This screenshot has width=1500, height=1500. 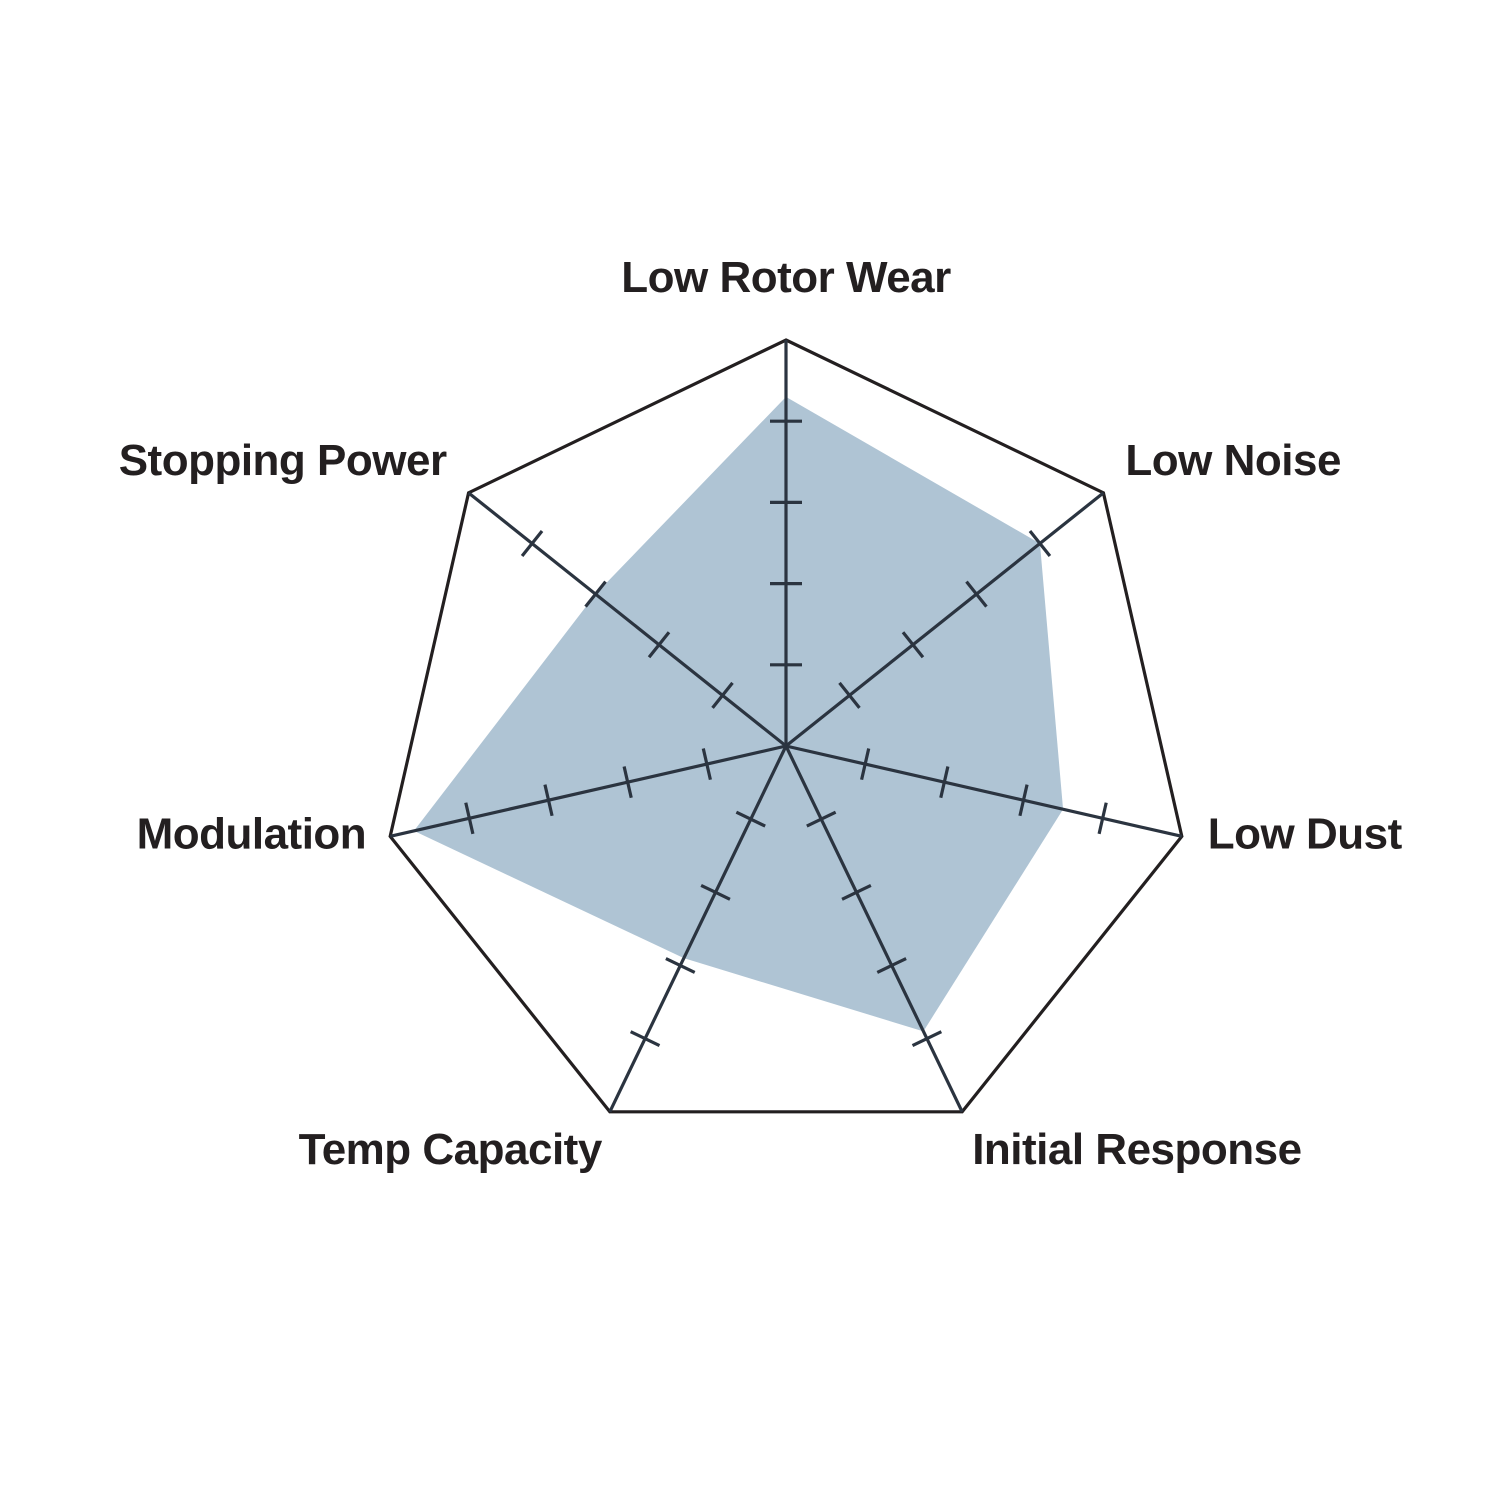 I want to click on axis-label-low-rotor-wear: Low Rotor Wear, so click(x=786, y=277).